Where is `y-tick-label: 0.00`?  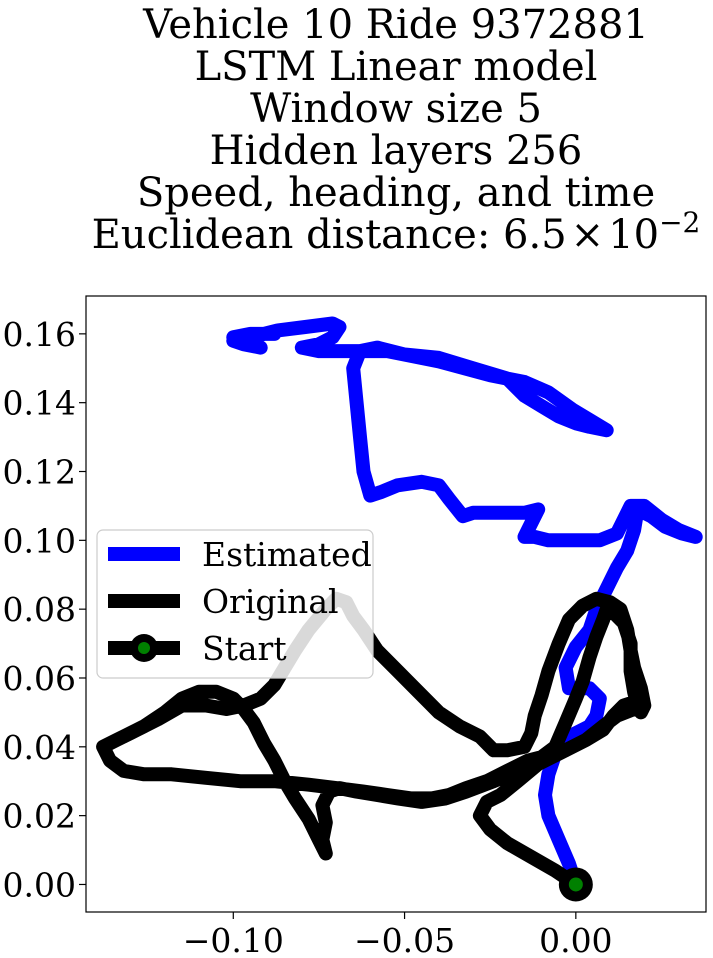
y-tick-label: 0.00 is located at coordinates (39, 884).